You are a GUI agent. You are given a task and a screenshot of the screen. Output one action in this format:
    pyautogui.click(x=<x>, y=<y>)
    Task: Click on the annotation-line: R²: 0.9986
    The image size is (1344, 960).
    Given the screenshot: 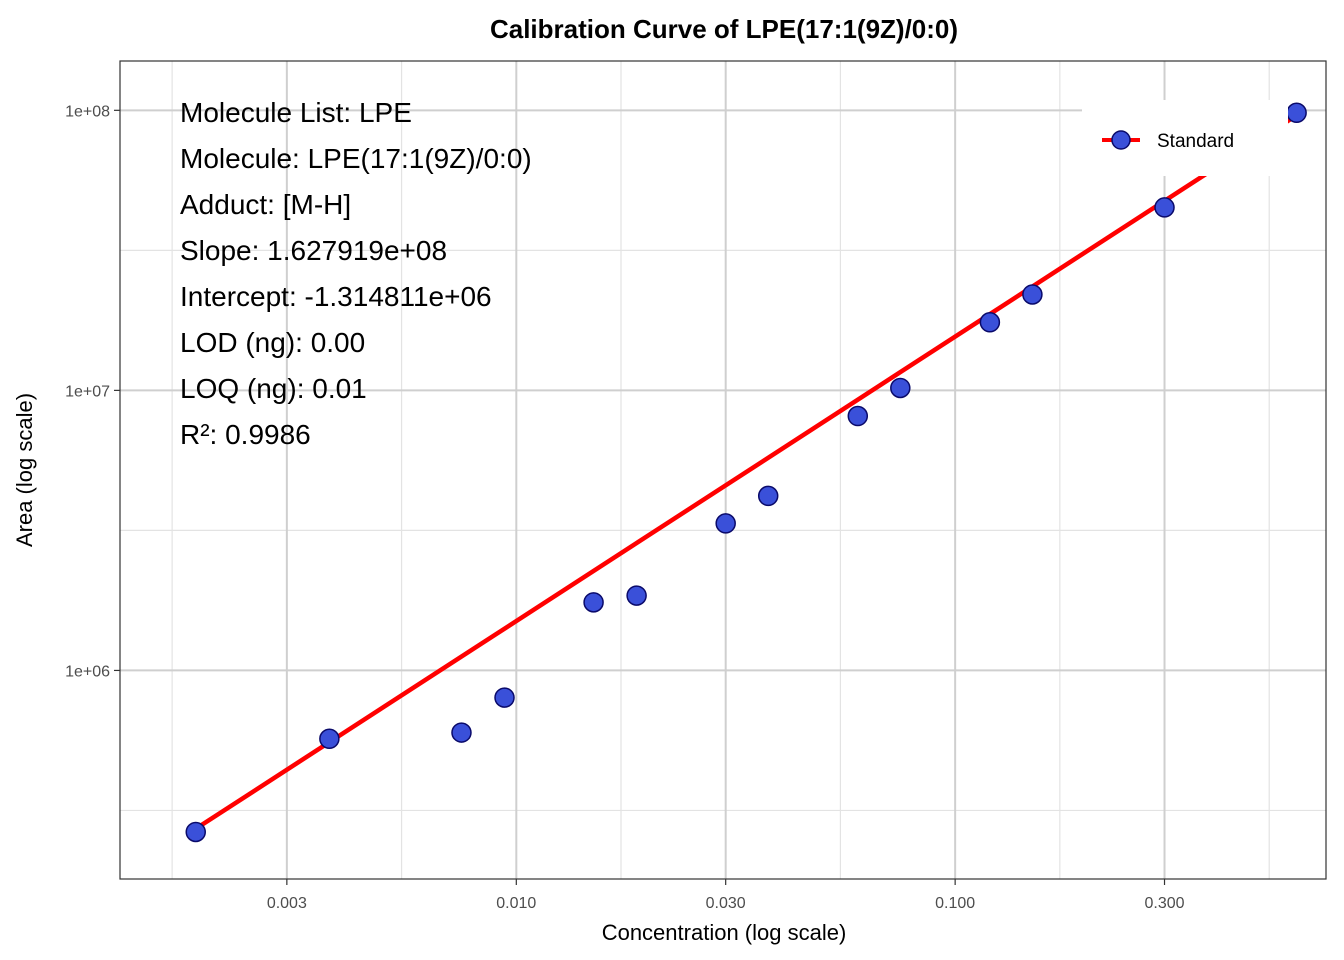 What is the action you would take?
    pyautogui.click(x=245, y=434)
    